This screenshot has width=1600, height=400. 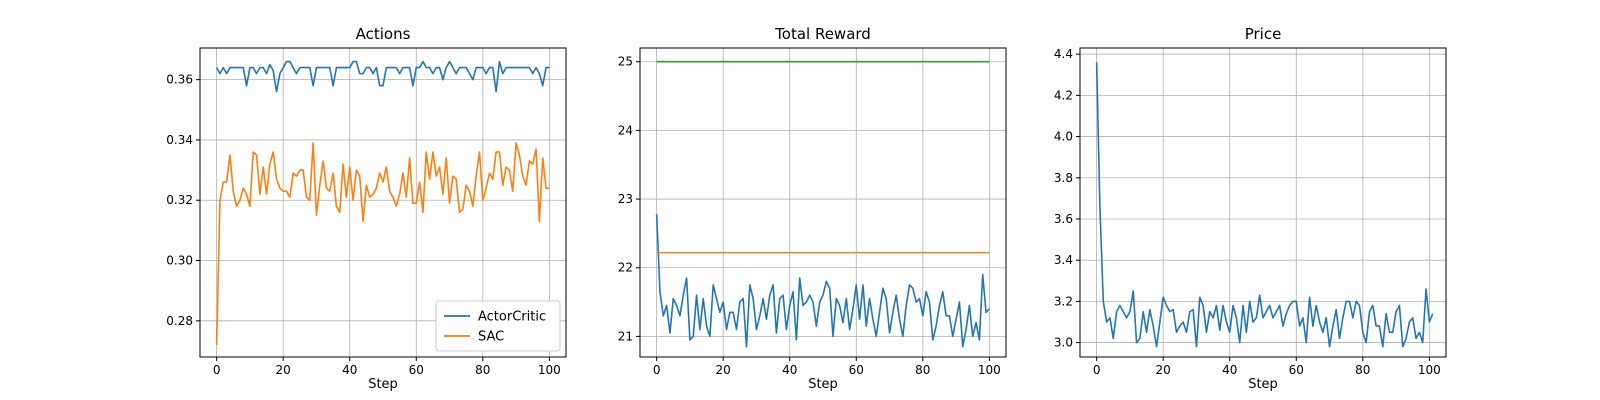 What do you see at coordinates (1063, 301) in the screenshot?
I see `y-tick-label: 3.2` at bounding box center [1063, 301].